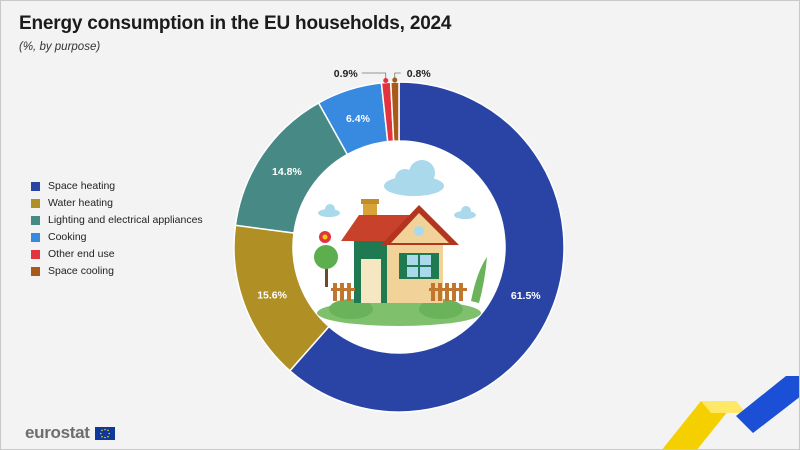 This screenshot has height=450, width=800. I want to click on legend-label: Water heating, so click(80, 203).